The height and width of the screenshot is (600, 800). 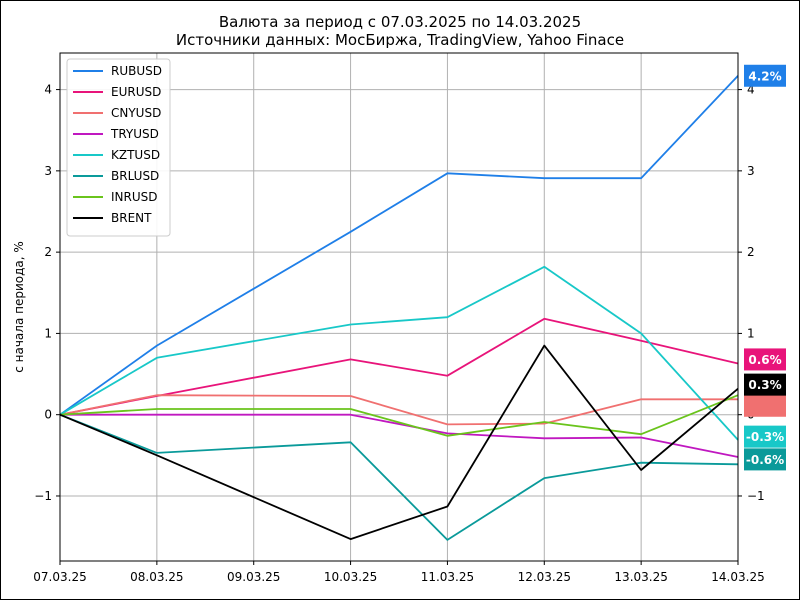 What do you see at coordinates (136, 71) in the screenshot?
I see `legend-label: RUBUSD` at bounding box center [136, 71].